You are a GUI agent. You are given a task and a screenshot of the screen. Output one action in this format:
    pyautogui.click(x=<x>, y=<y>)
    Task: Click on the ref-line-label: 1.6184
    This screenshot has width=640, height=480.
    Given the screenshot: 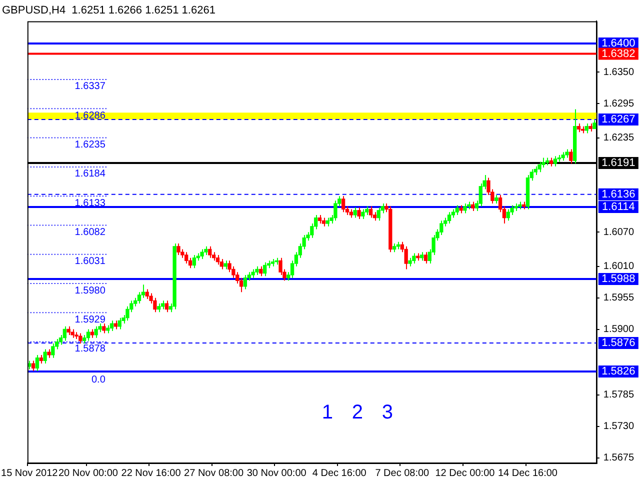 What is the action you would take?
    pyautogui.click(x=90, y=174)
    